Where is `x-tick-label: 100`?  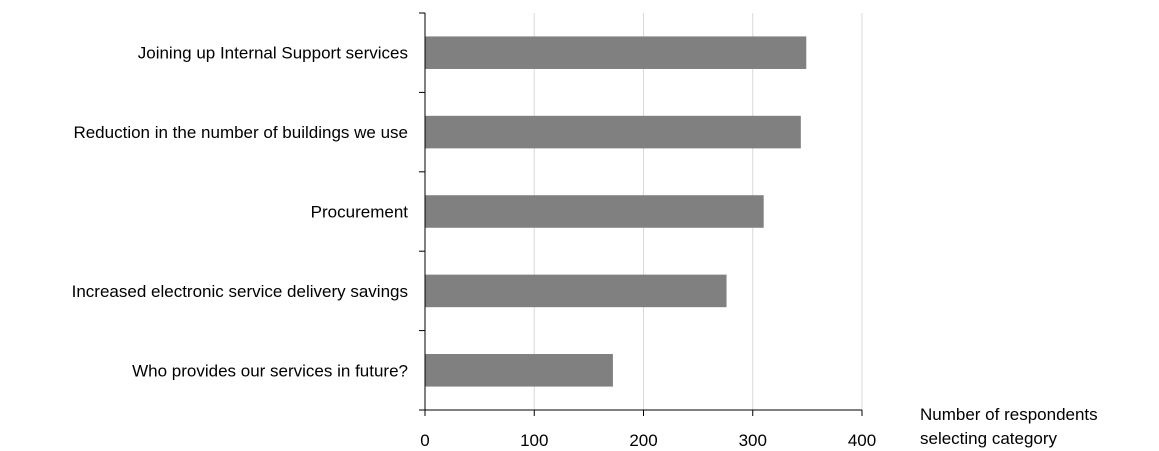
x-tick-label: 100 is located at coordinates (534, 440).